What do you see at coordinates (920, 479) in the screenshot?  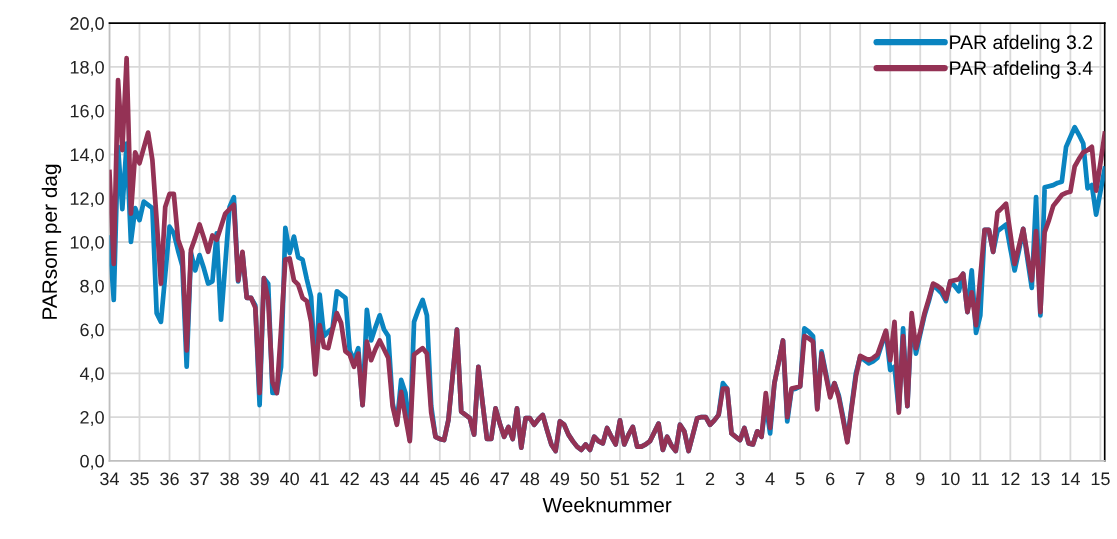 I see `x-tick-label: 9` at bounding box center [920, 479].